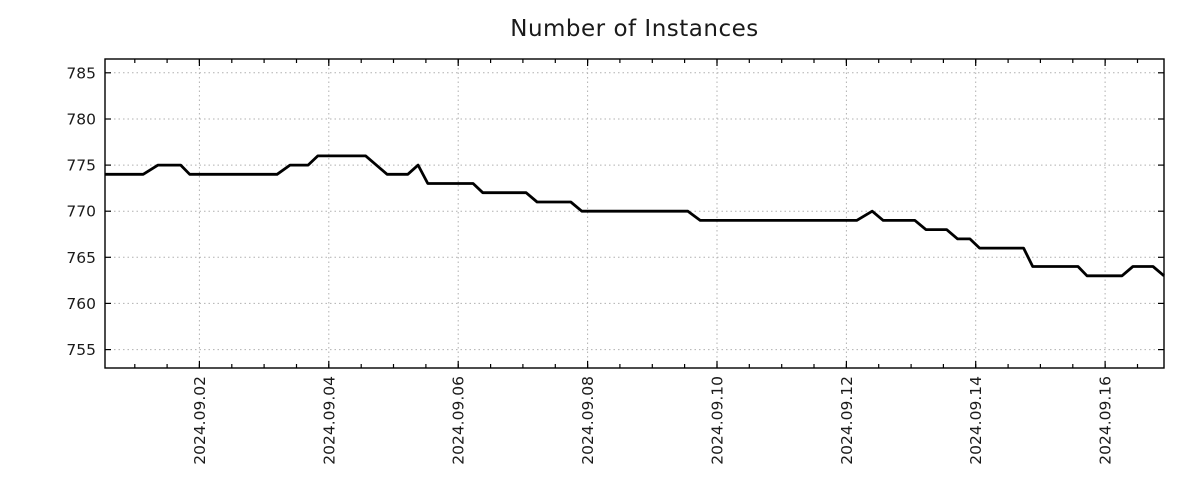  What do you see at coordinates (200, 420) in the screenshot?
I see `x-tick-label: 2024.09.02` at bounding box center [200, 420].